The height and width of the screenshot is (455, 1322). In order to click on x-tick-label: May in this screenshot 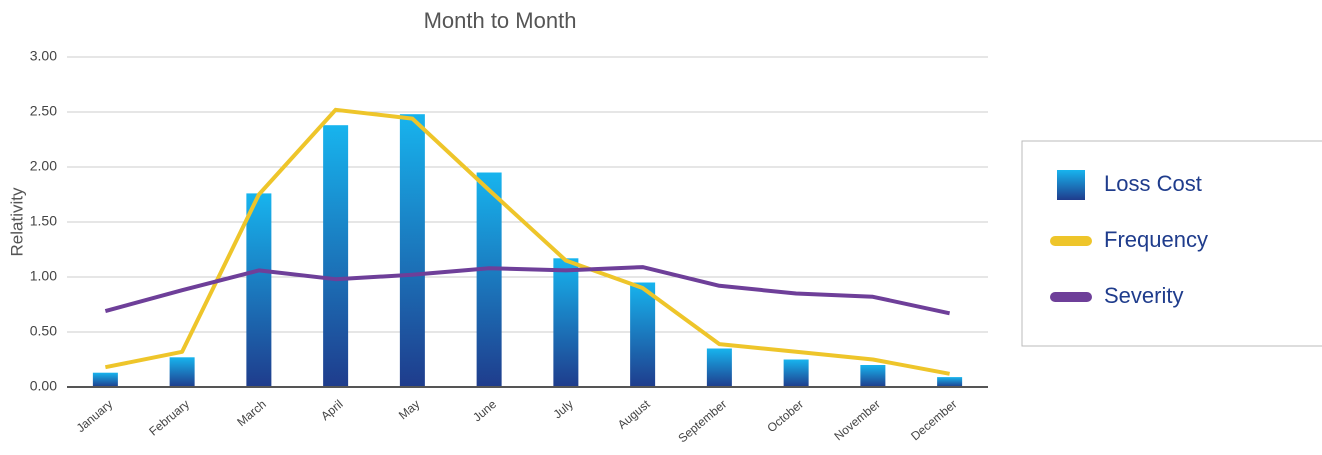, I will do `click(409, 409)`.